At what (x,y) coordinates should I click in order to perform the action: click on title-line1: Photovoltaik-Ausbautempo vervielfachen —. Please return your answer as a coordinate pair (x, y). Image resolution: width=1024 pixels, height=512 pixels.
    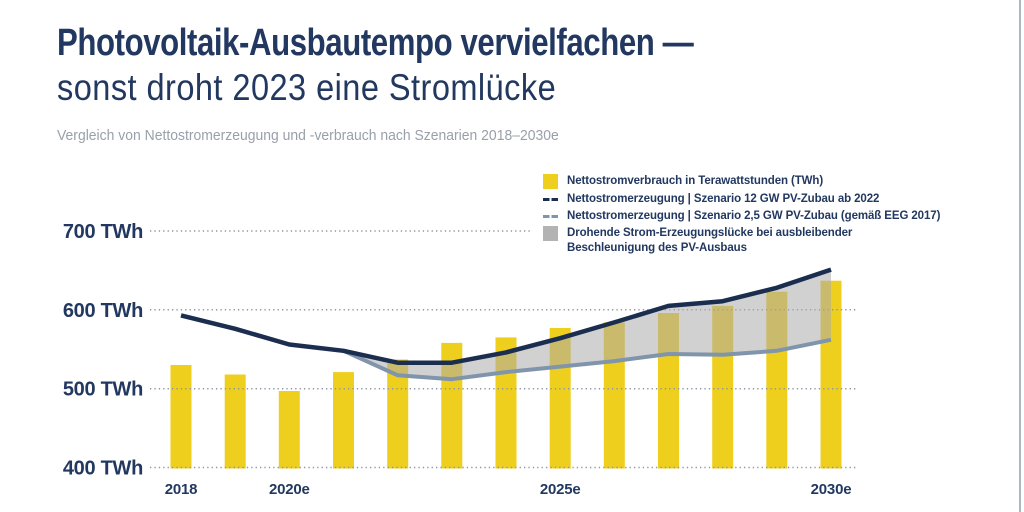
    Looking at the image, I should click on (375, 43).